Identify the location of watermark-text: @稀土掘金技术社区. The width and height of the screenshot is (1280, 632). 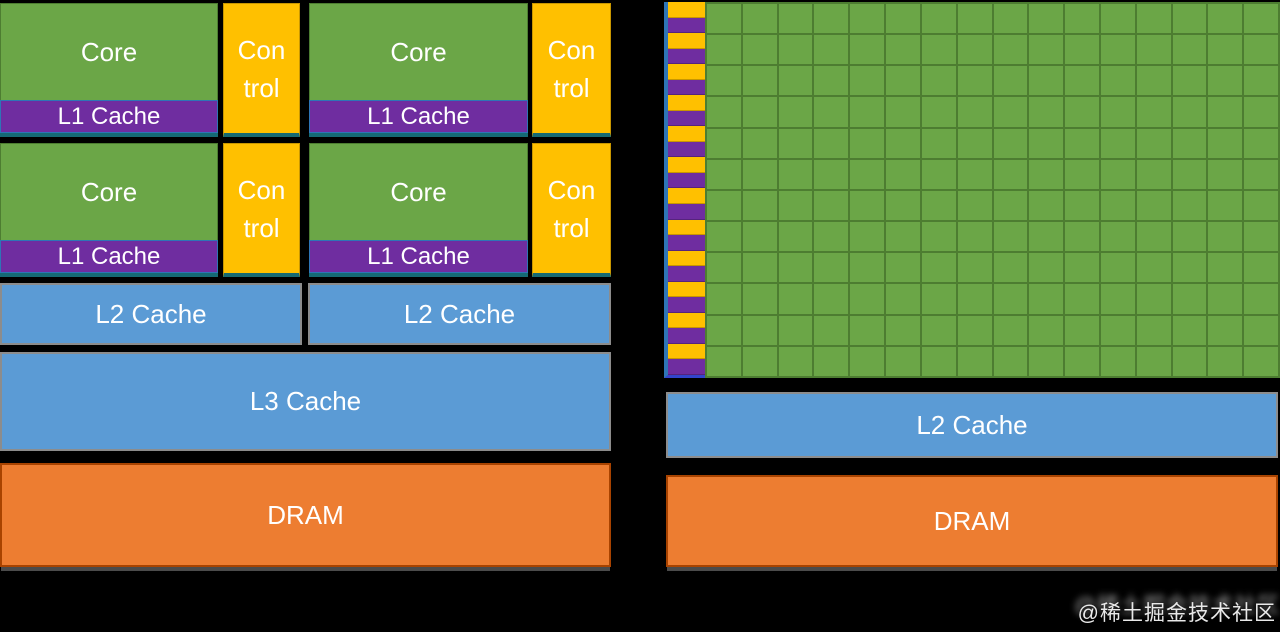
(1176, 613).